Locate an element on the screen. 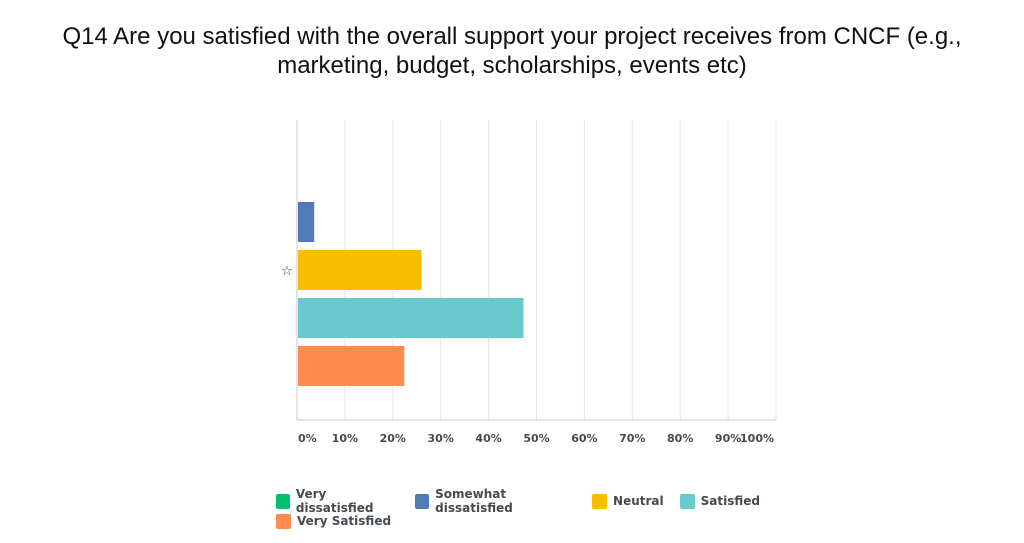 This screenshot has height=543, width=1024. legend-item: Somewhat dissatisfied is located at coordinates (495, 501).